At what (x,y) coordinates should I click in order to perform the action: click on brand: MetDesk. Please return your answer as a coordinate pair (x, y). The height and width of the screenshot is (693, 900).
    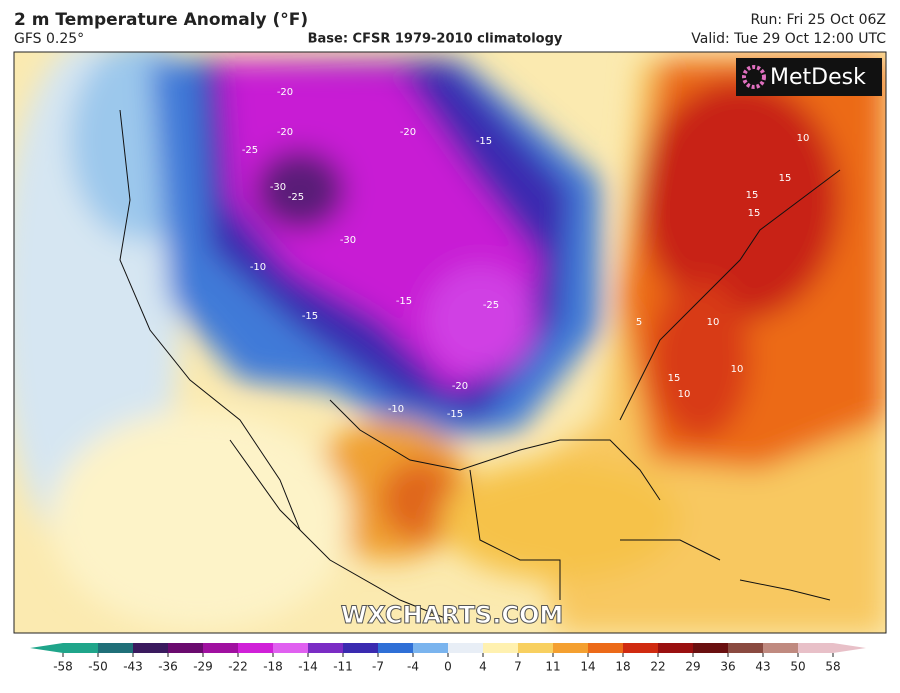
    Looking at the image, I should click on (818, 77).